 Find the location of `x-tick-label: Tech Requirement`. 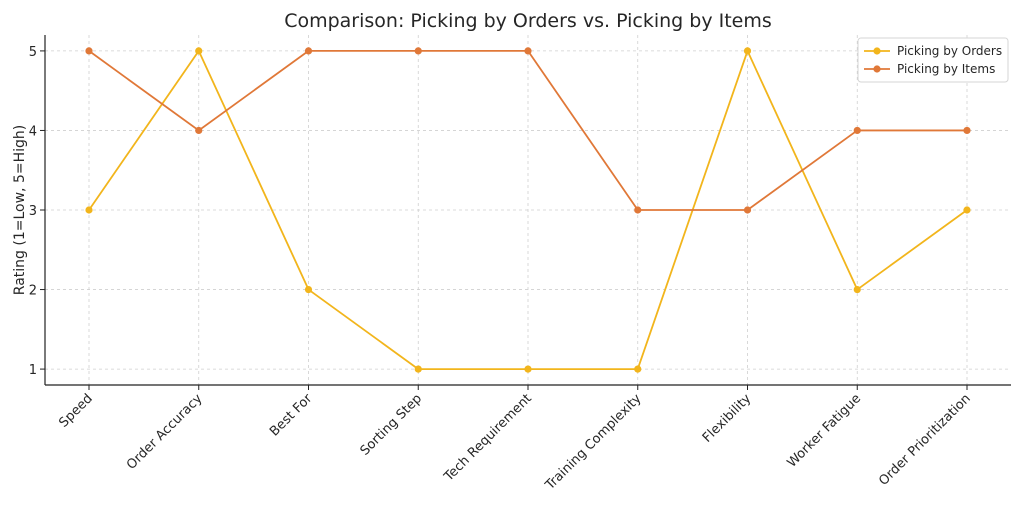

x-tick-label: Tech Requirement is located at coordinates (488, 438).